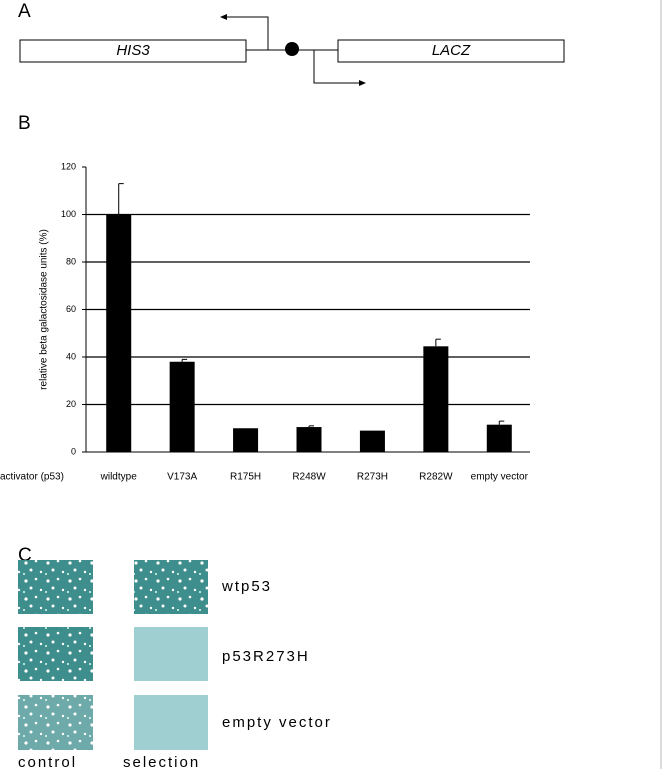 This screenshot has height=769, width=664. I want to click on y-tick-label: 0, so click(73, 451).